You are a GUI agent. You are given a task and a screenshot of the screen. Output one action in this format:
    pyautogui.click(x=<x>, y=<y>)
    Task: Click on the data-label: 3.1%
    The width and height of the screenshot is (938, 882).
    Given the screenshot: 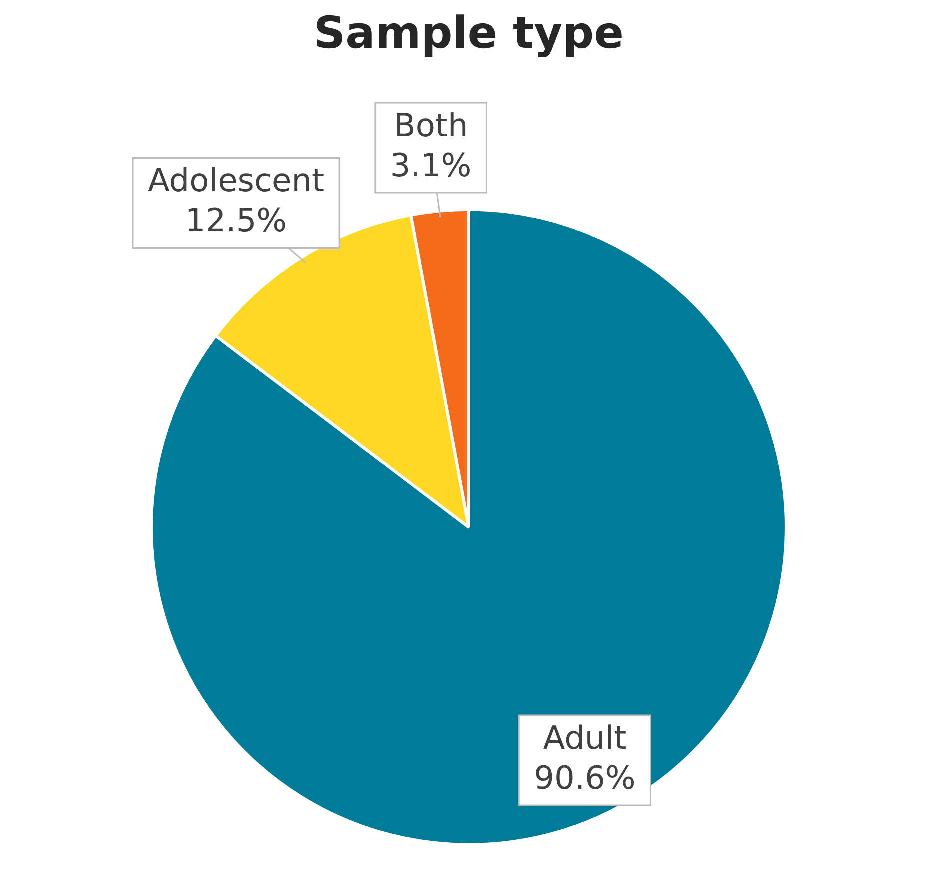 What is the action you would take?
    pyautogui.click(x=431, y=165)
    